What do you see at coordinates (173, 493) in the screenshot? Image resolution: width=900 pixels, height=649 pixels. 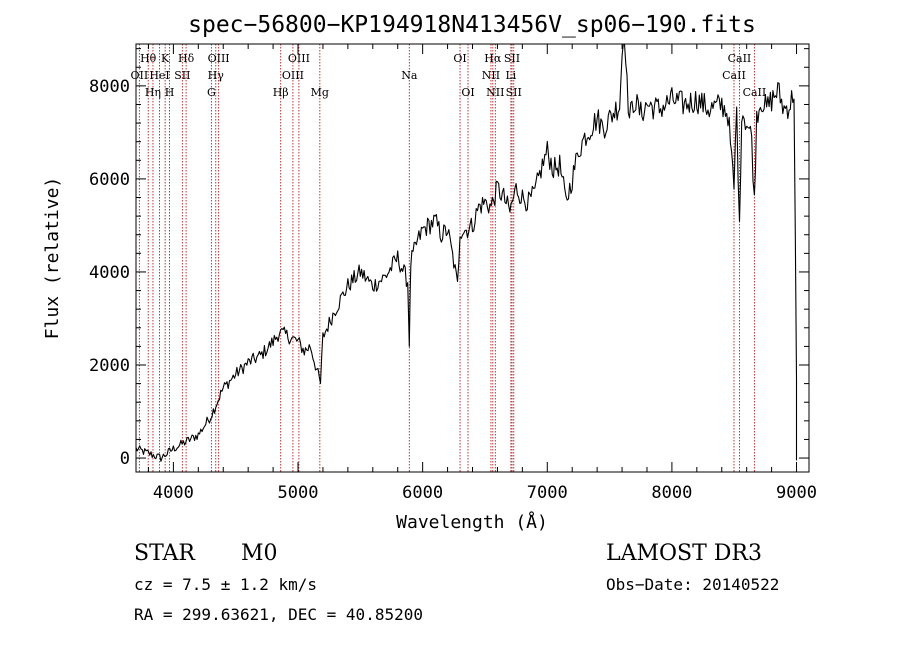 I see `x-tick-label: 4000` at bounding box center [173, 493].